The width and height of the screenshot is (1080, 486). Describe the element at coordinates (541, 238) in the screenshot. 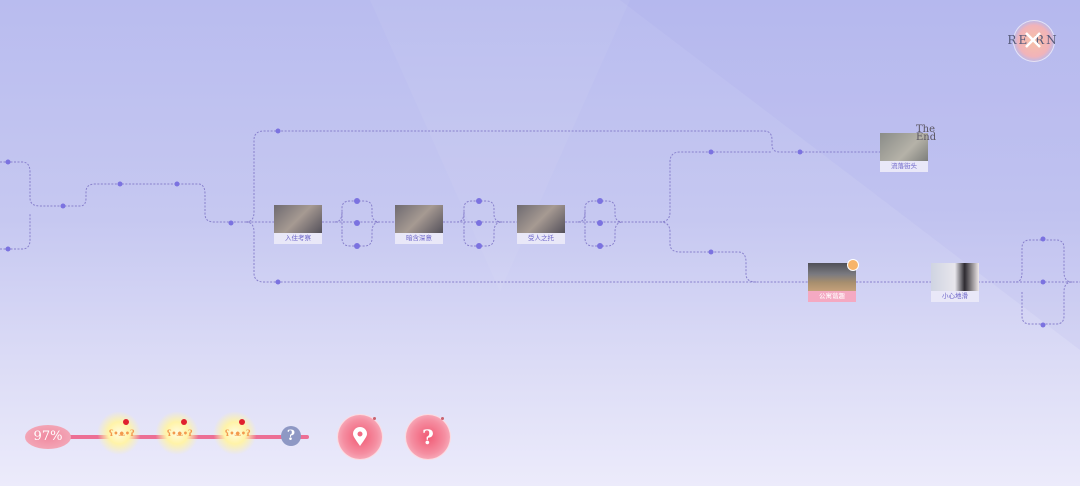

I see `node-label: 受人之托` at that location.